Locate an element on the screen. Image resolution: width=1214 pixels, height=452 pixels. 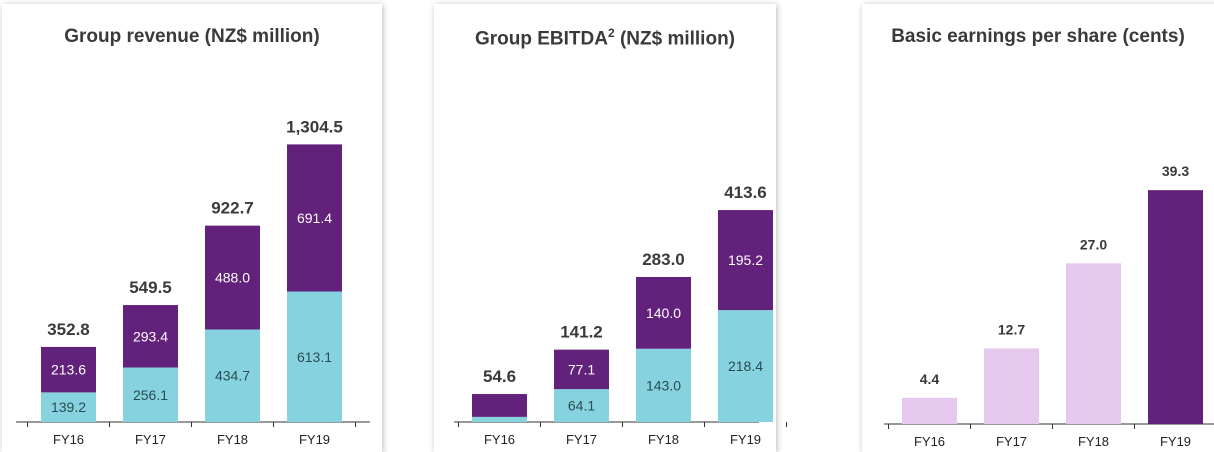
bar-total-label: 54.6 is located at coordinates (499, 376).